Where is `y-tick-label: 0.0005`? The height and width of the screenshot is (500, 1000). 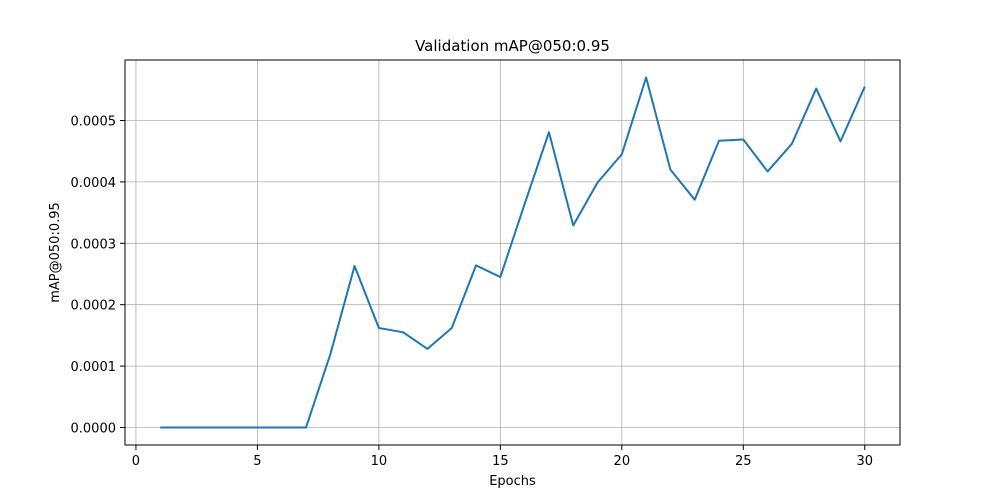
y-tick-label: 0.0005 is located at coordinates (94, 121).